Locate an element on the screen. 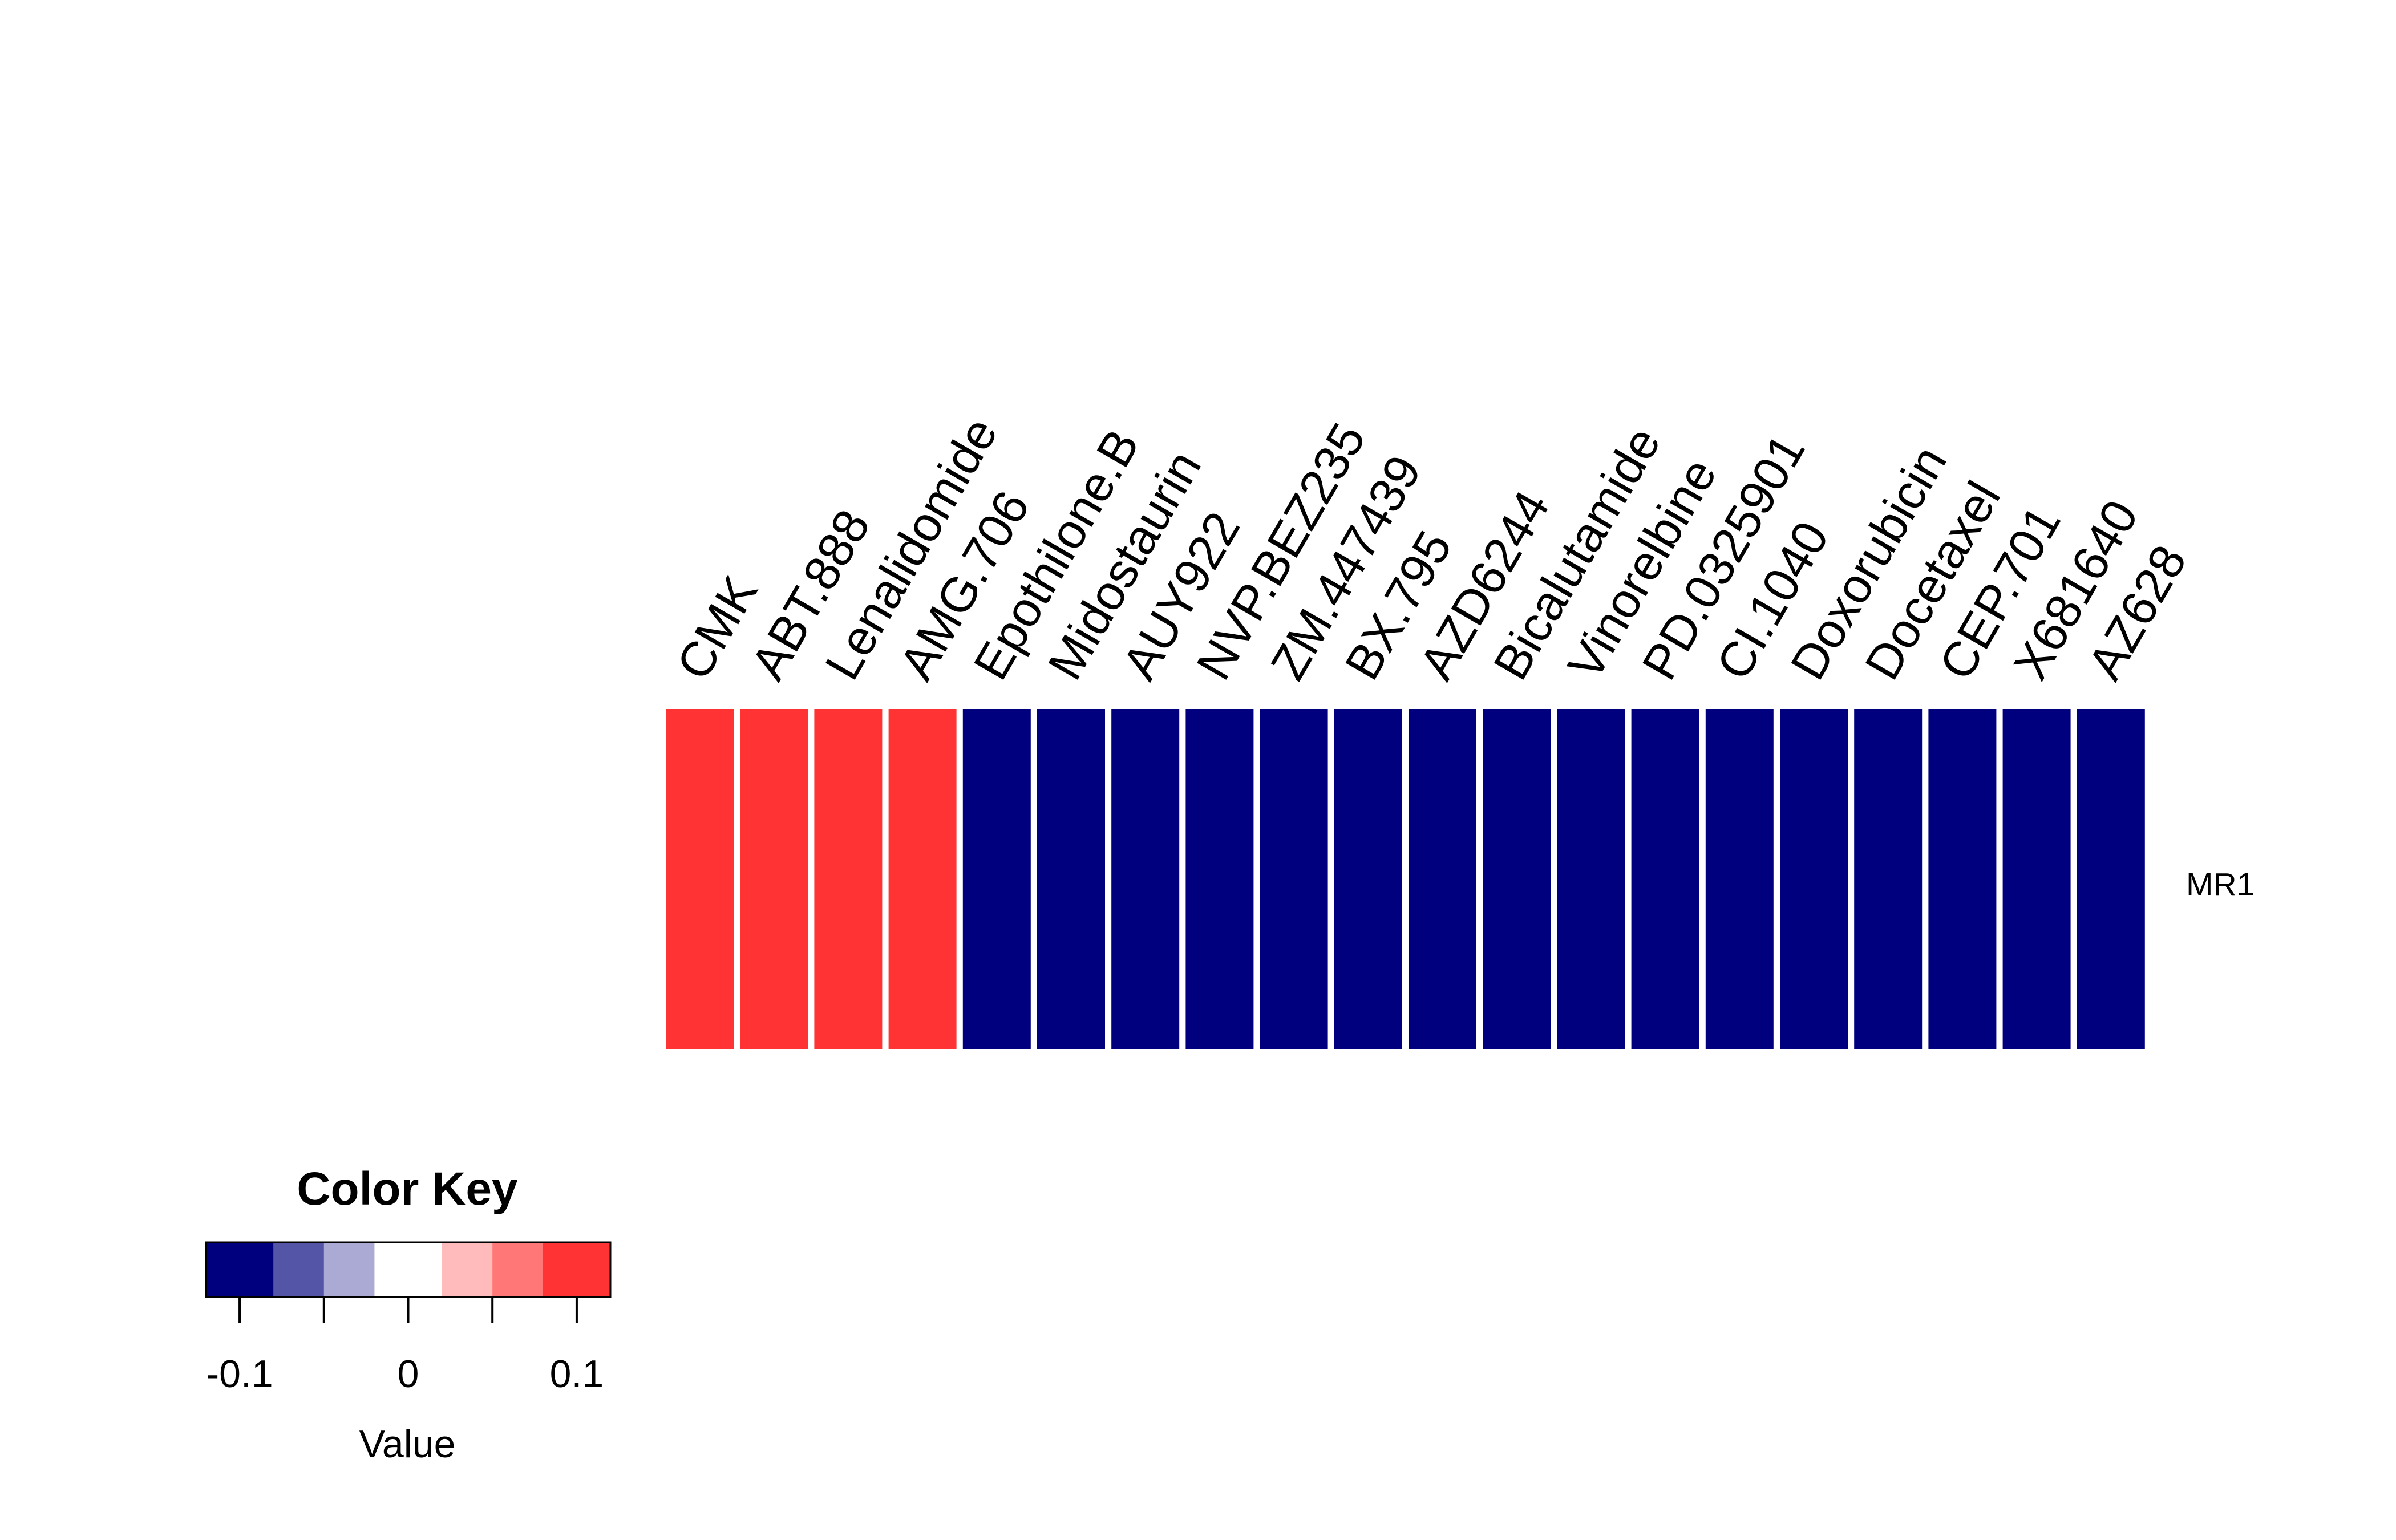 Image resolution: width=2396 pixels, height=1540 pixels. color-key-tick-label: -0.1 is located at coordinates (240, 1374).